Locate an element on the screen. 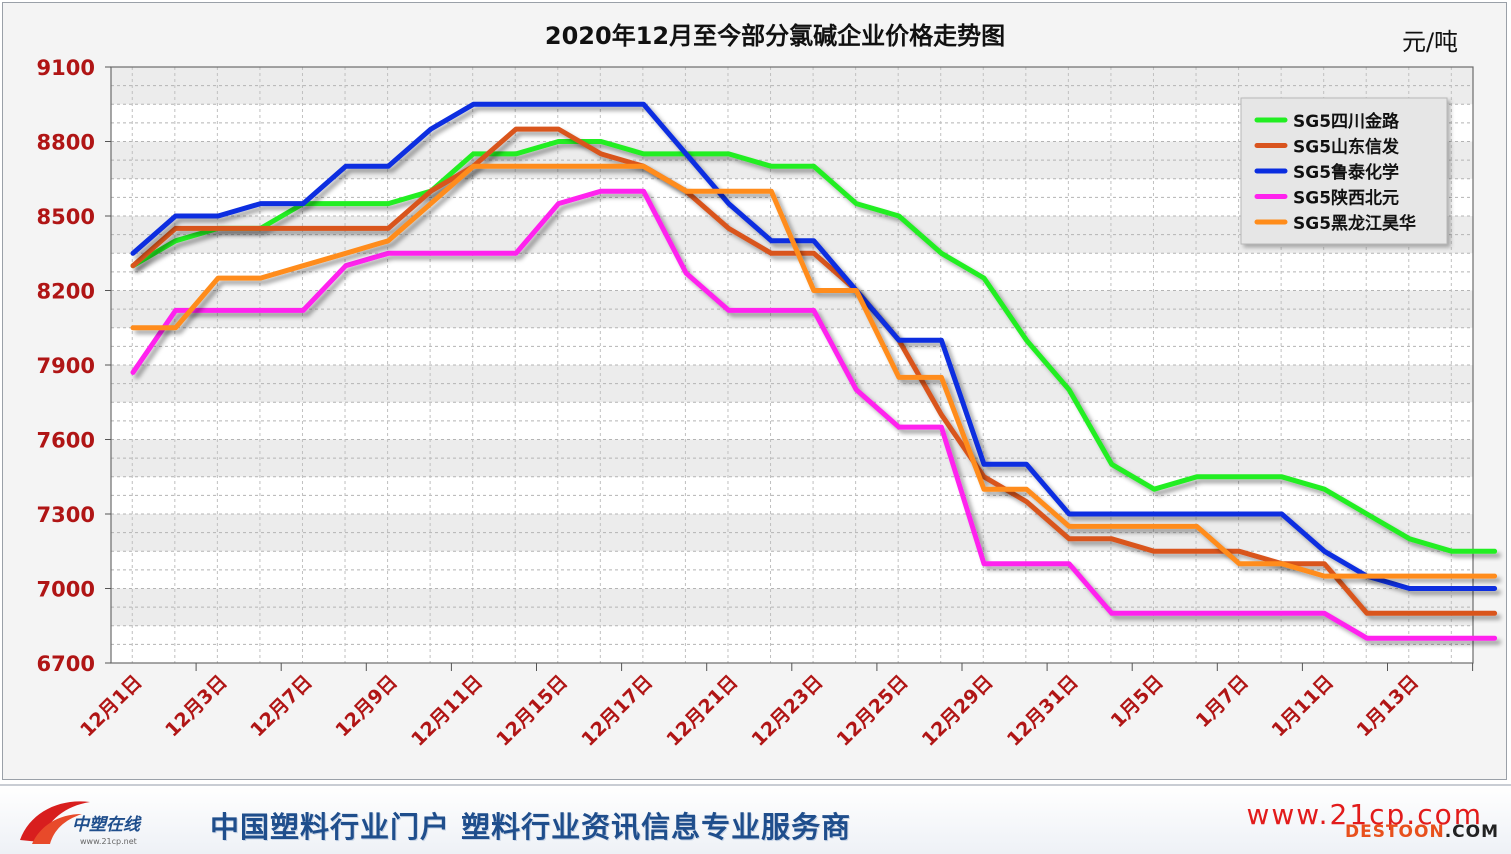 Image resolution: width=1511 pixels, height=854 pixels. legend-label: SG5山东信发 is located at coordinates (1346, 147).